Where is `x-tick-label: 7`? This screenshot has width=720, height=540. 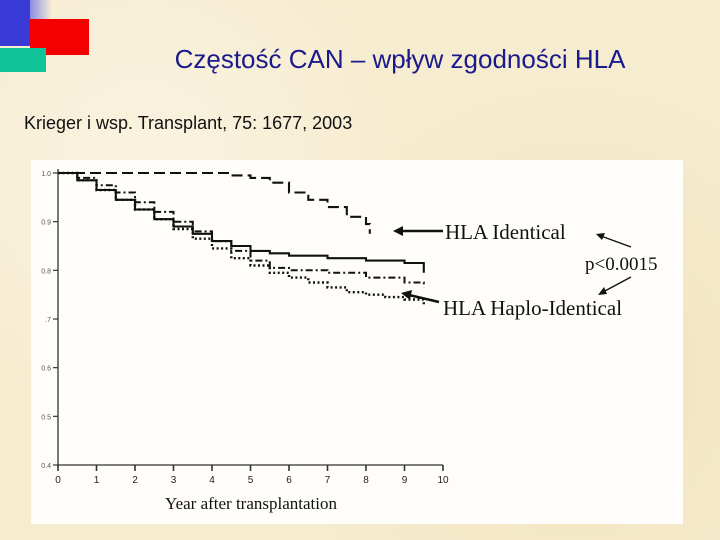 x-tick-label: 7 is located at coordinates (328, 480).